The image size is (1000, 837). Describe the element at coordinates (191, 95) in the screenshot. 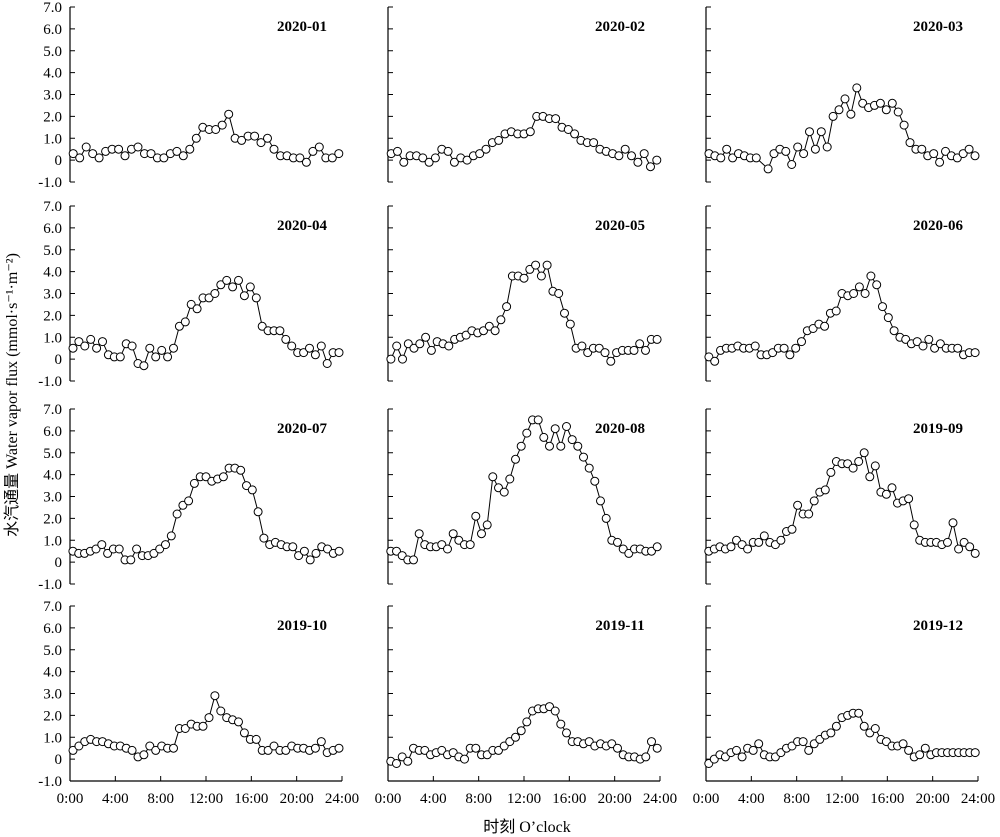

I see `panel-2020-01: 7.0 6.0 5.0 4.0 3.0 2.0 1.0 0 -1.0 2020-01` at that location.